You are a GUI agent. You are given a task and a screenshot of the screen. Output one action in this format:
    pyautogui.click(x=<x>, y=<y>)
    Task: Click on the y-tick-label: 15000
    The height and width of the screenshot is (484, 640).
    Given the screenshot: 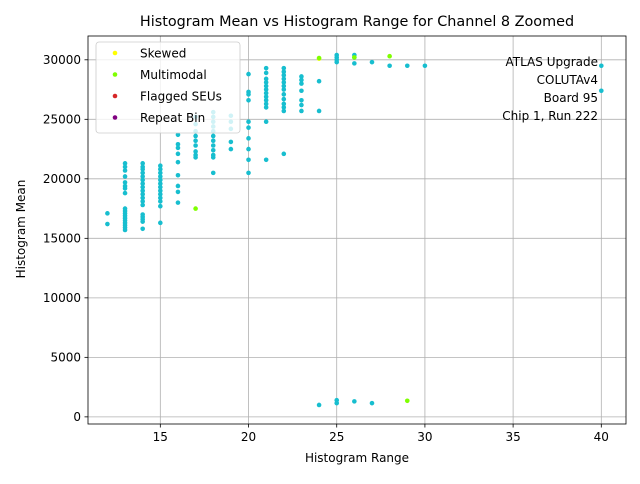 What is the action you would take?
    pyautogui.click(x=62, y=239)
    